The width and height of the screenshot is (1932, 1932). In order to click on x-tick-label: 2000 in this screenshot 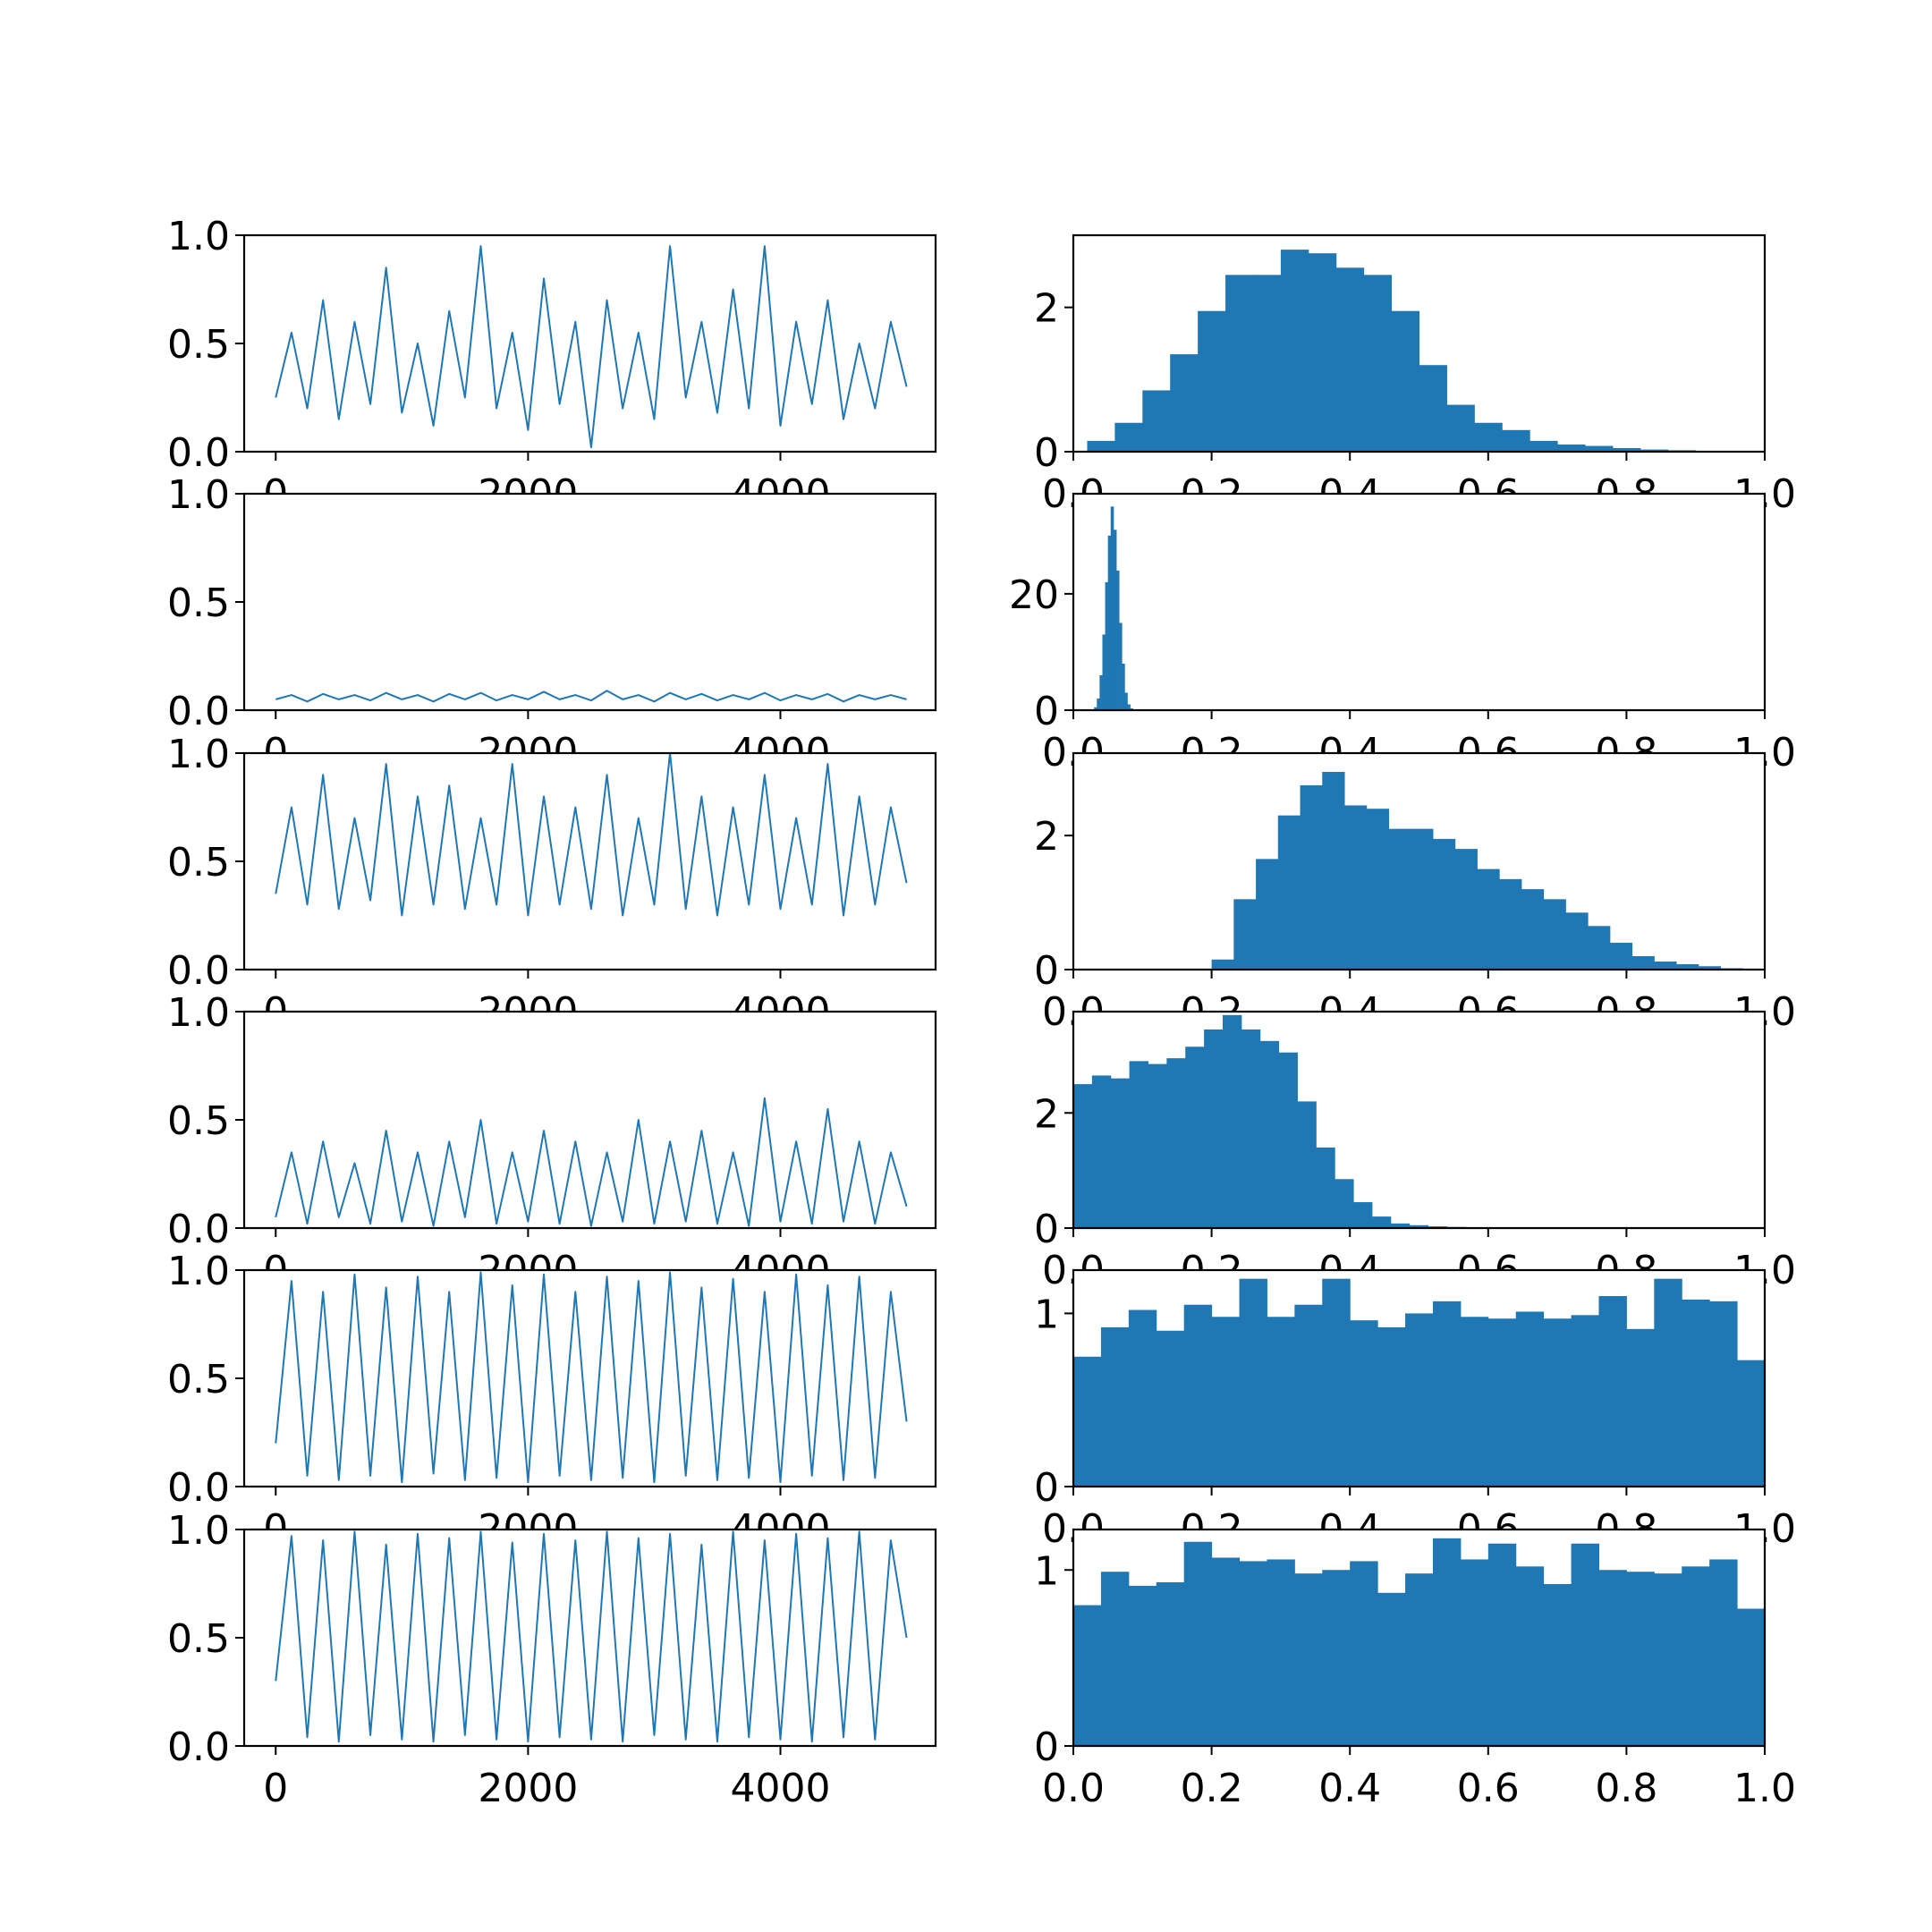, I will do `click(528, 1788)`.